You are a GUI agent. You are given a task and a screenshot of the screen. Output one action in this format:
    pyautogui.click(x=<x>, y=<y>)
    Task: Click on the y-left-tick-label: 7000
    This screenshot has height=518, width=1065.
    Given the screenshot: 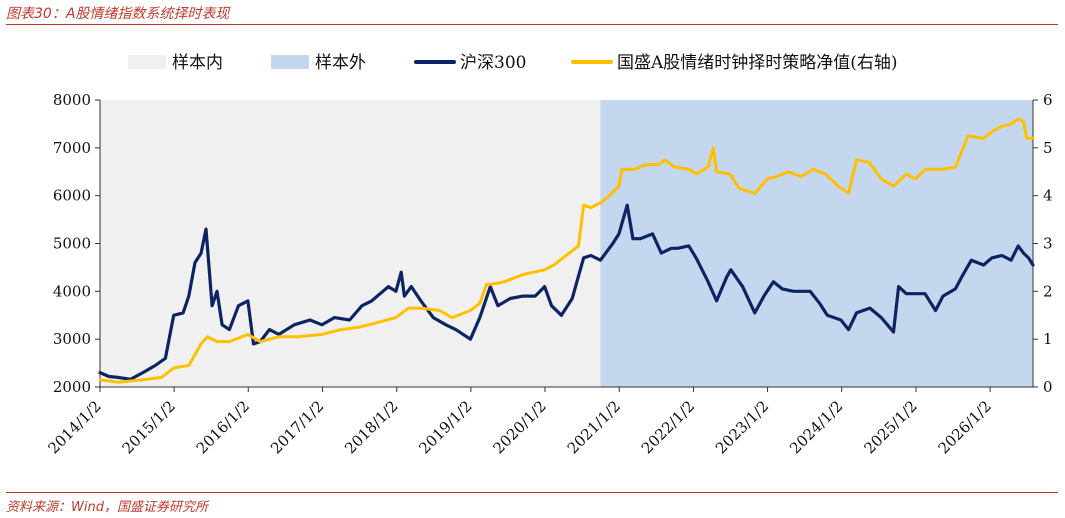 What is the action you would take?
    pyautogui.click(x=72, y=148)
    